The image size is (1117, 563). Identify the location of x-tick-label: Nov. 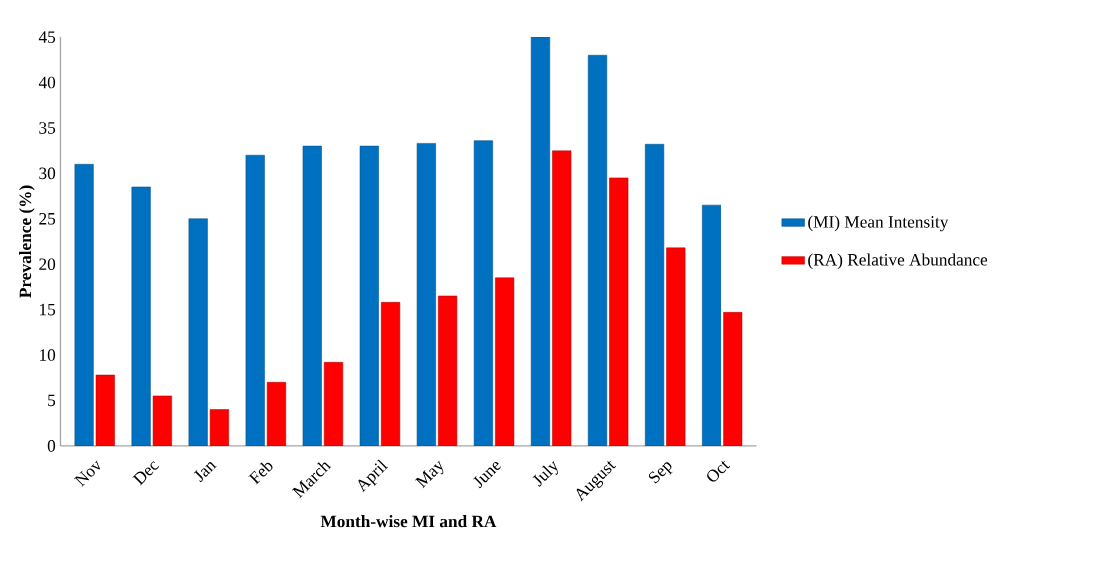
(87, 473).